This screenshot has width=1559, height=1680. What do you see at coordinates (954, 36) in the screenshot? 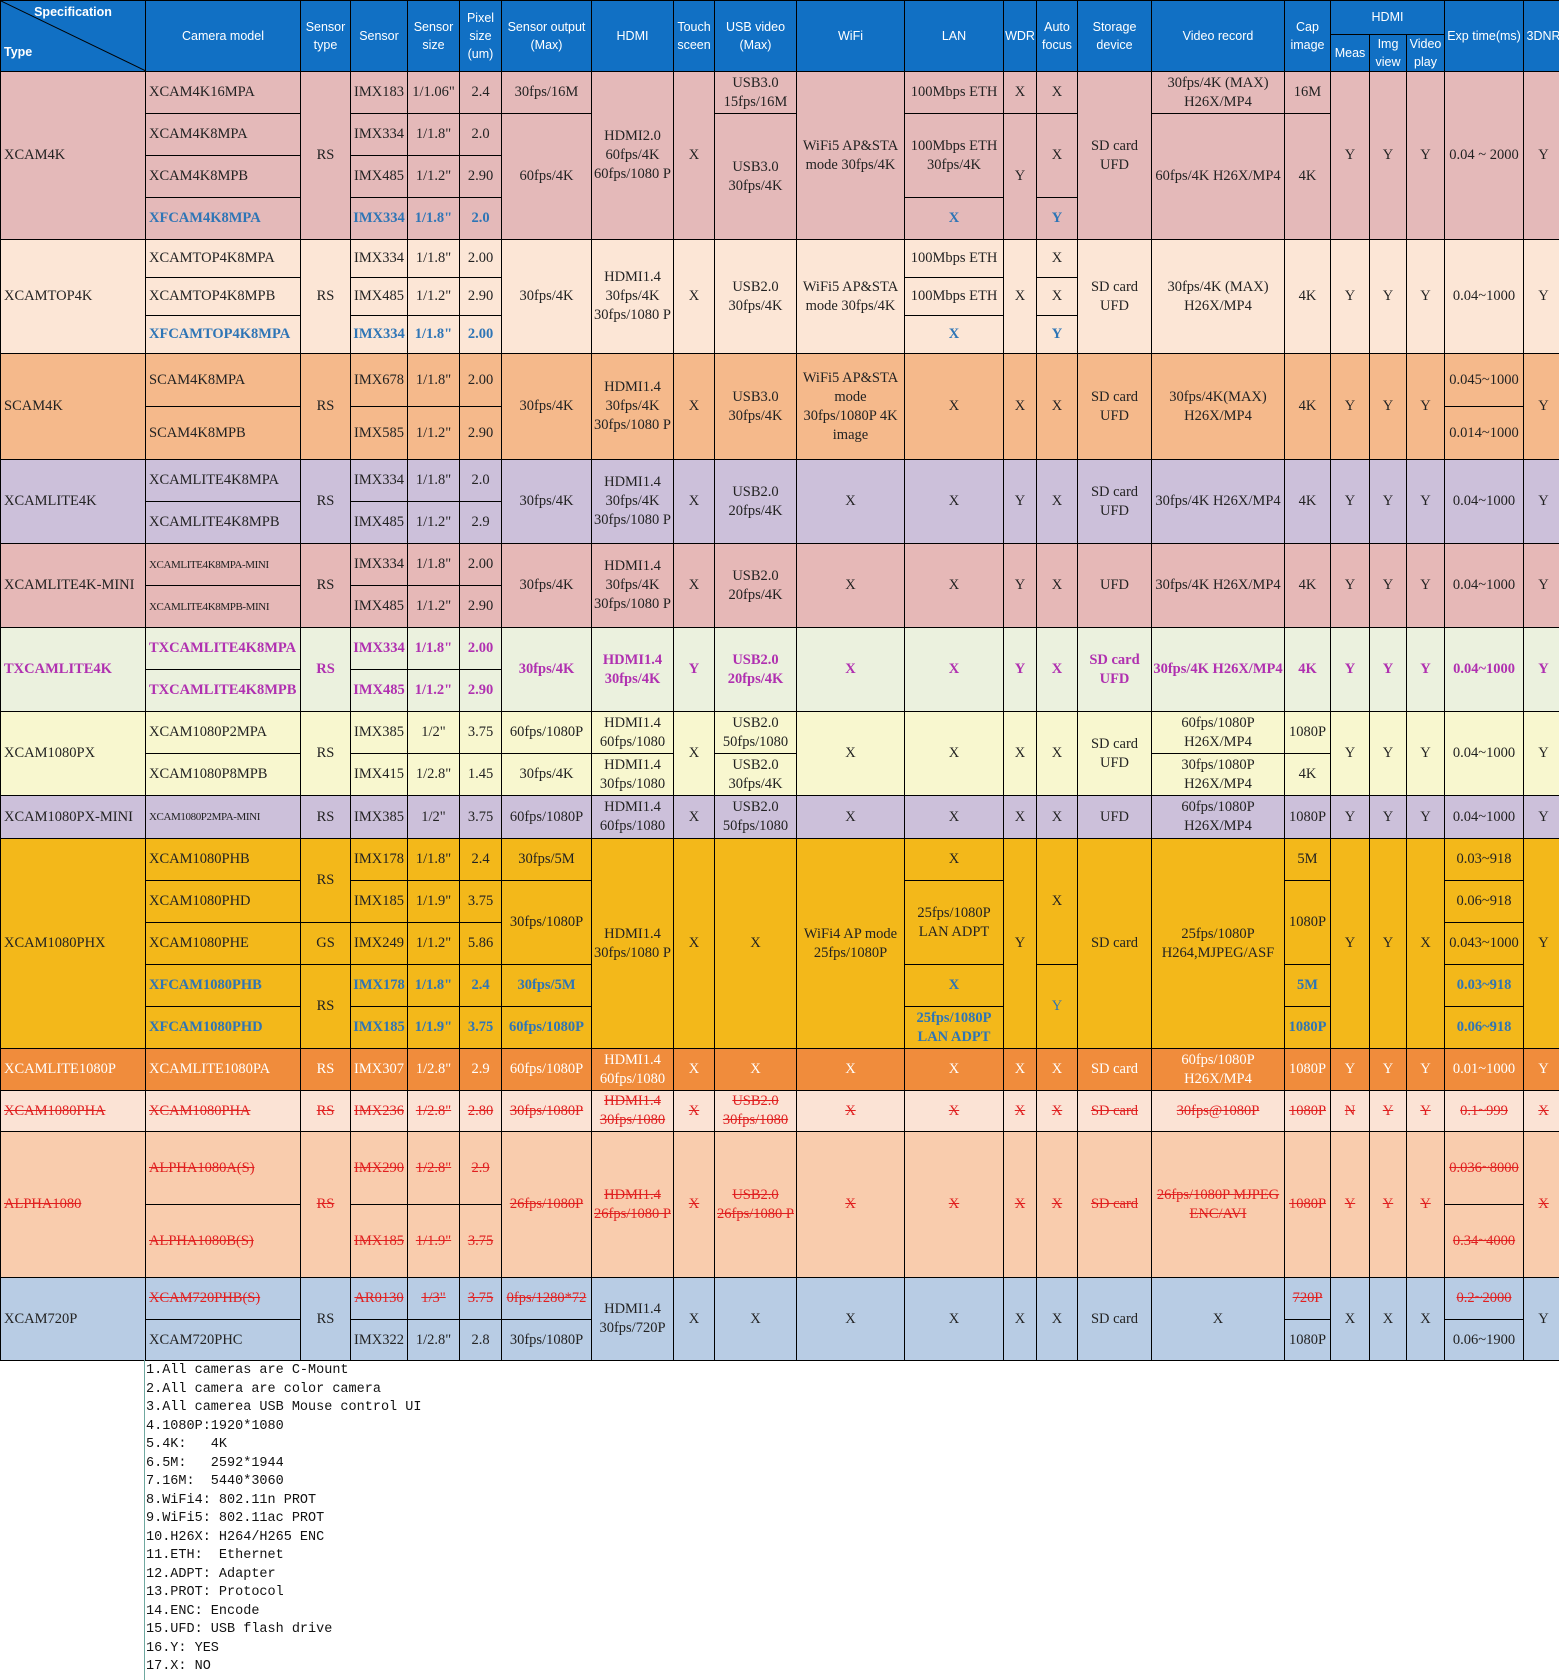
I see `header-lan: LAN` at bounding box center [954, 36].